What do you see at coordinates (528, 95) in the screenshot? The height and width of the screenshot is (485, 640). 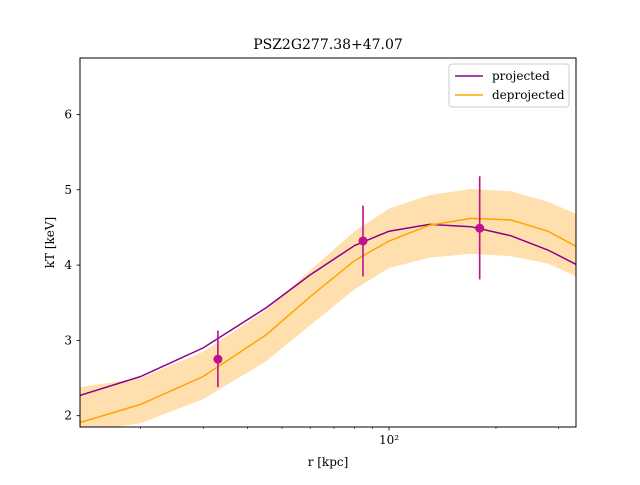 I see `legend-label-deprojected: deprojected` at bounding box center [528, 95].